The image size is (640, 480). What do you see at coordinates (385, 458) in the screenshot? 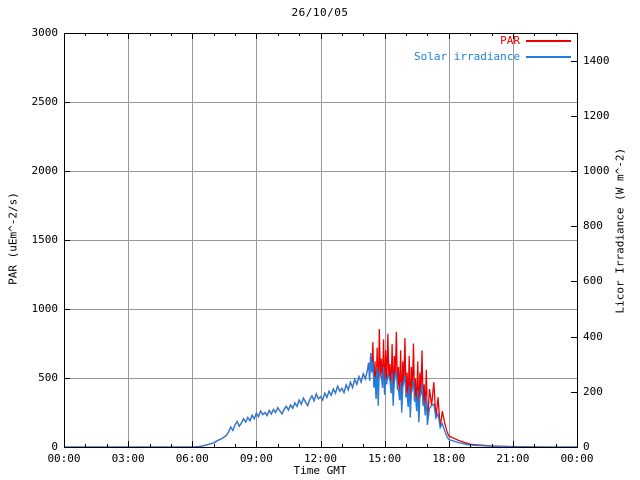
I see `x-tick-label: 15:00` at bounding box center [385, 458].